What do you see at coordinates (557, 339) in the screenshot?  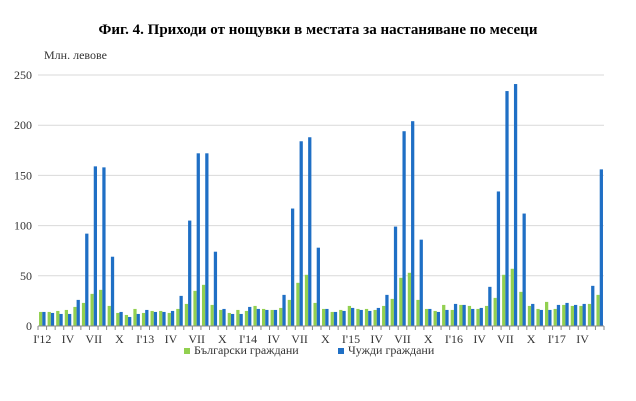 I see `x-tick-label: I'17` at bounding box center [557, 339].